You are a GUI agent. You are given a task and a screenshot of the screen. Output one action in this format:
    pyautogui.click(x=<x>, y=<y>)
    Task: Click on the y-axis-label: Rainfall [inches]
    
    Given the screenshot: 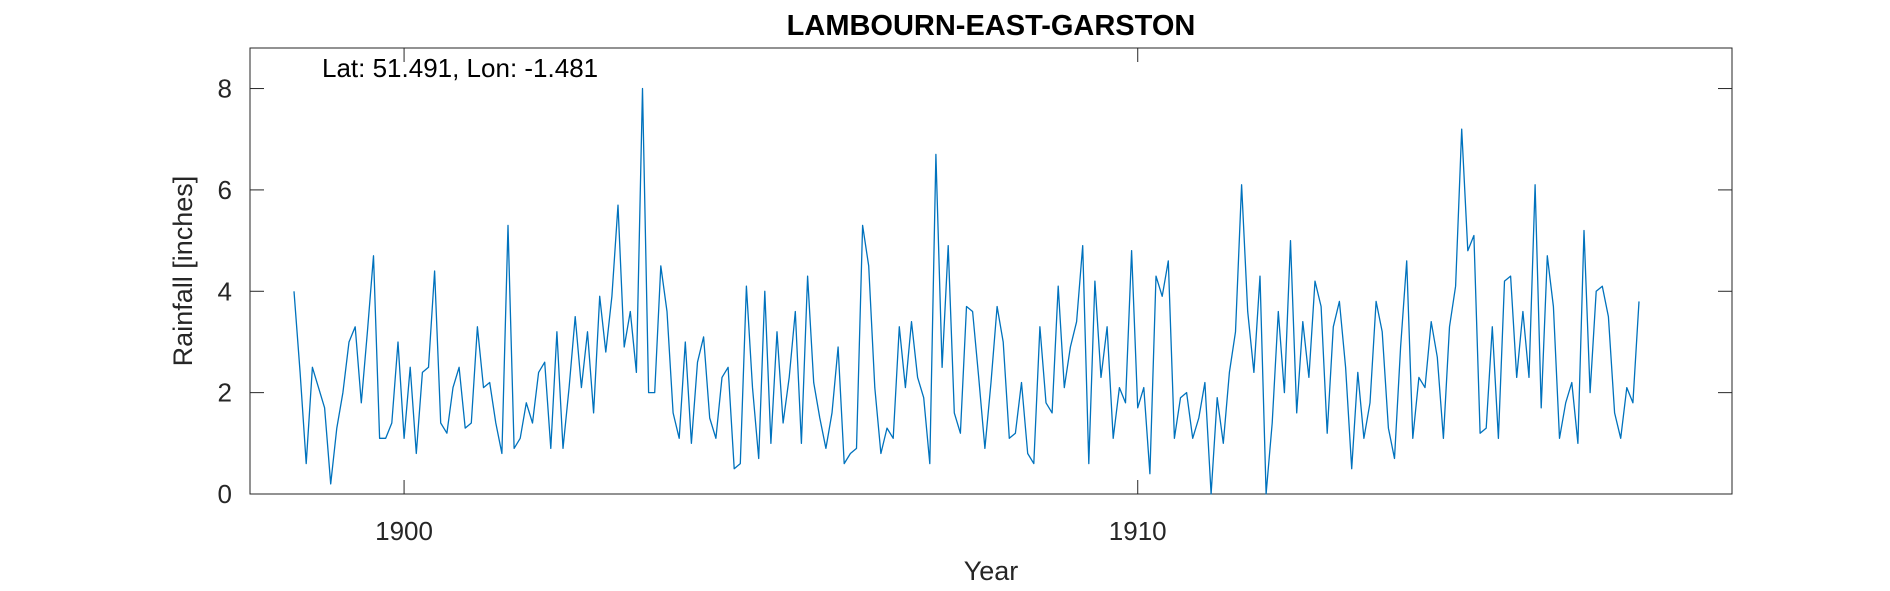 What is the action you would take?
    pyautogui.click(x=183, y=271)
    